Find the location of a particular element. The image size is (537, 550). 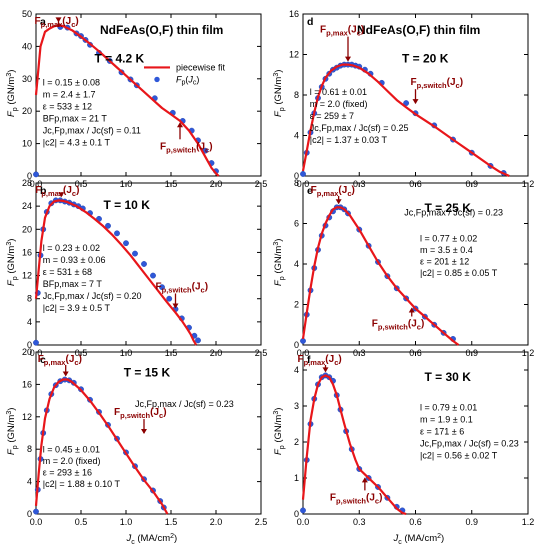

y-tick-label: 40 is located at coordinates (27, 46).